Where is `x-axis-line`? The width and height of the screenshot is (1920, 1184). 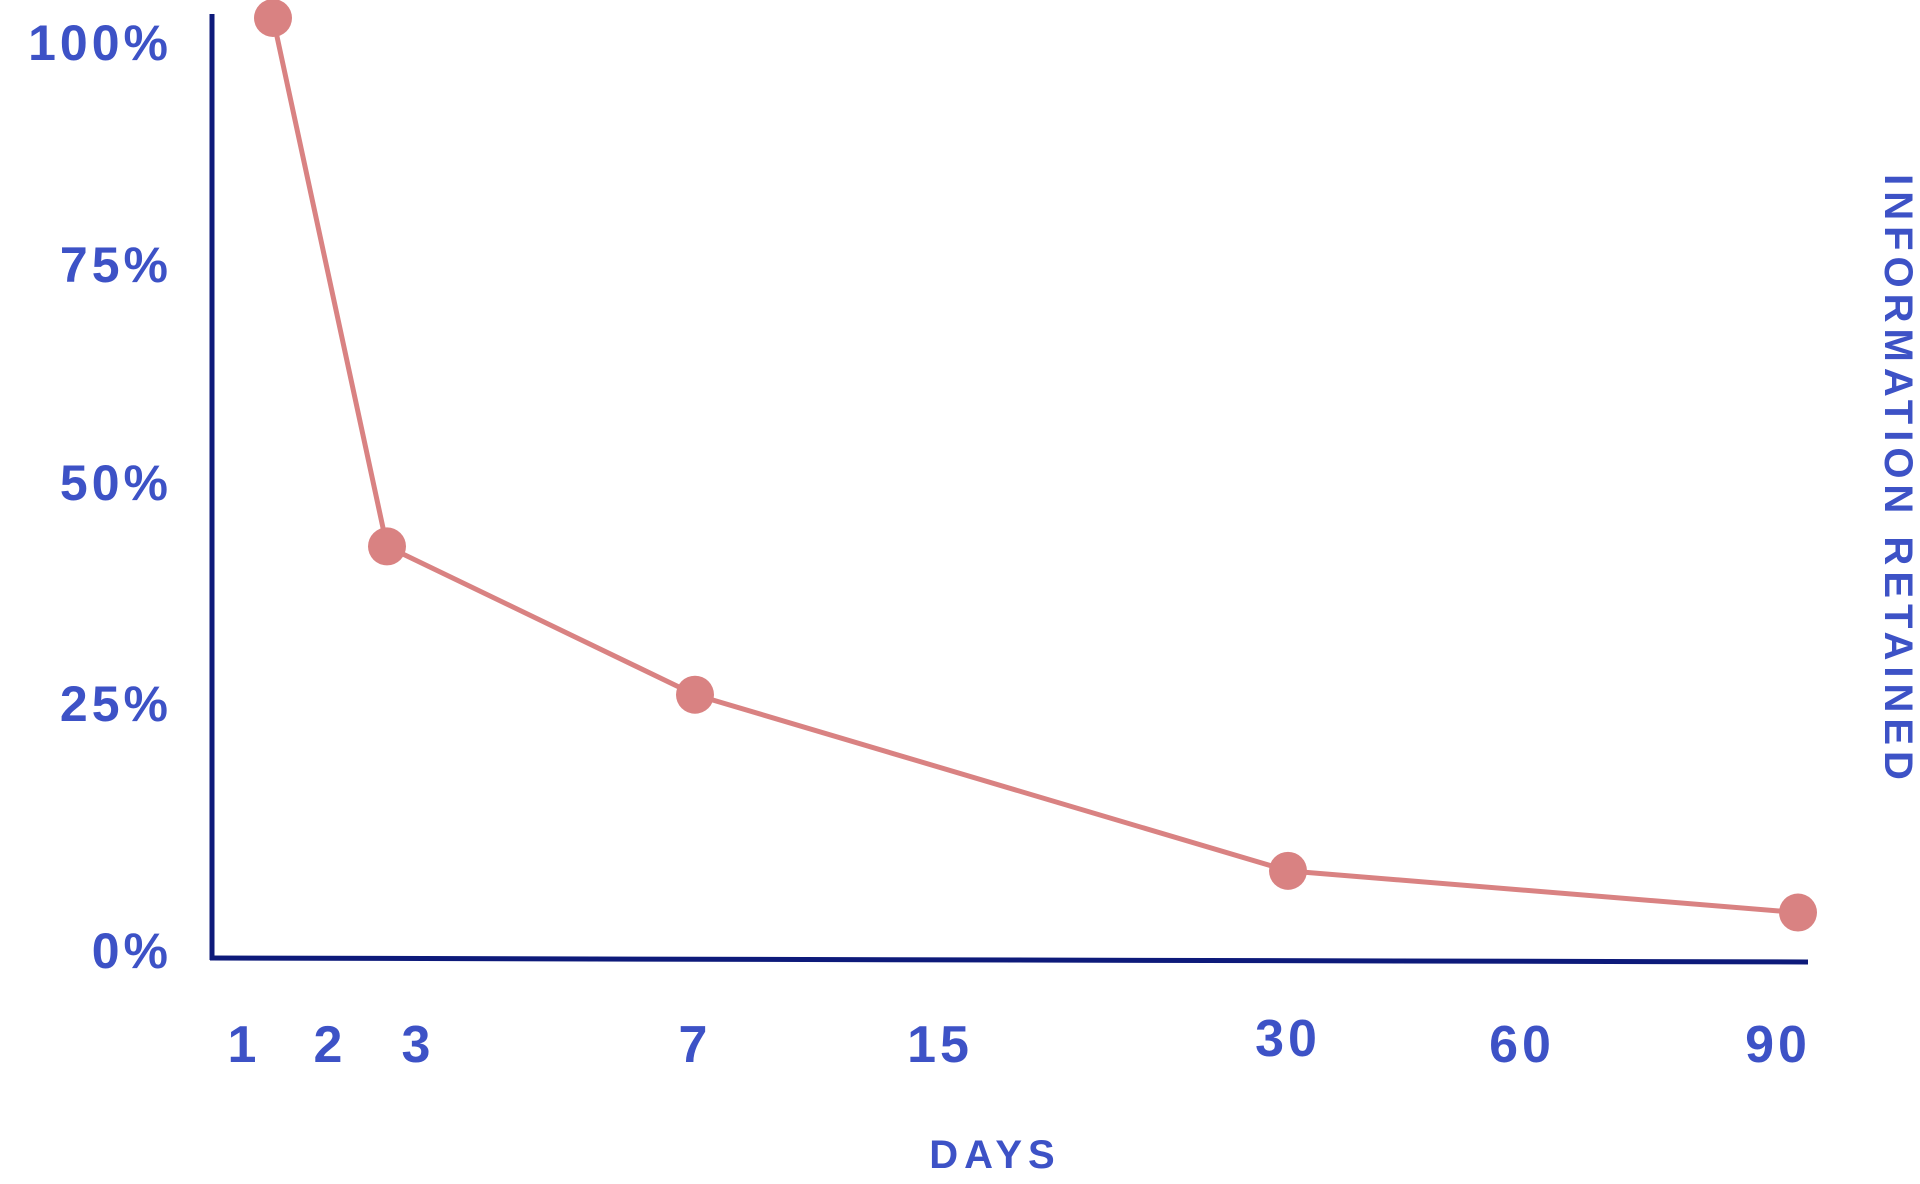
x-axis-line is located at coordinates (1009, 960).